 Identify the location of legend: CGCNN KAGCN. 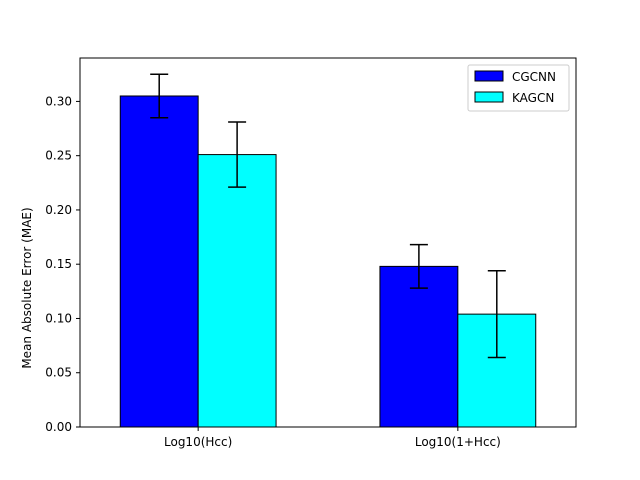
(518, 88).